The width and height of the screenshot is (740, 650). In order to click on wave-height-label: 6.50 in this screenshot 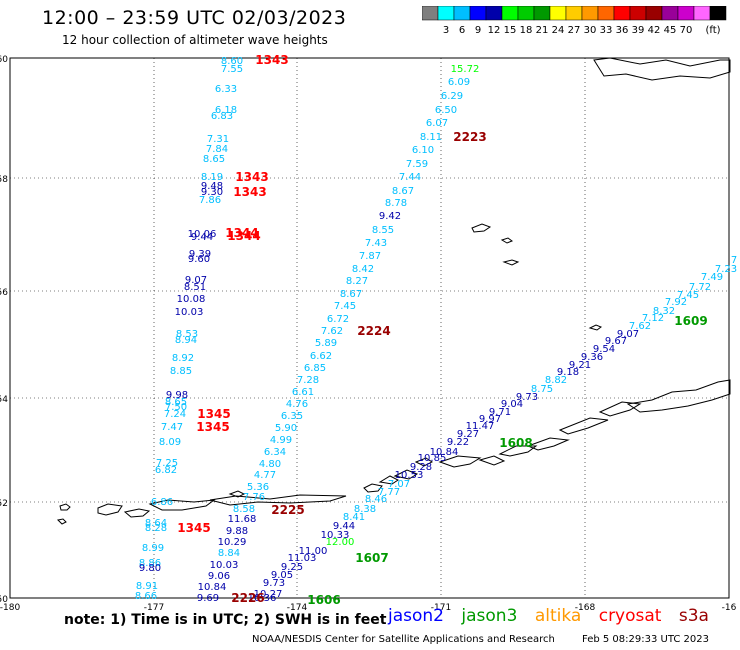, I will do `click(446, 110)`.